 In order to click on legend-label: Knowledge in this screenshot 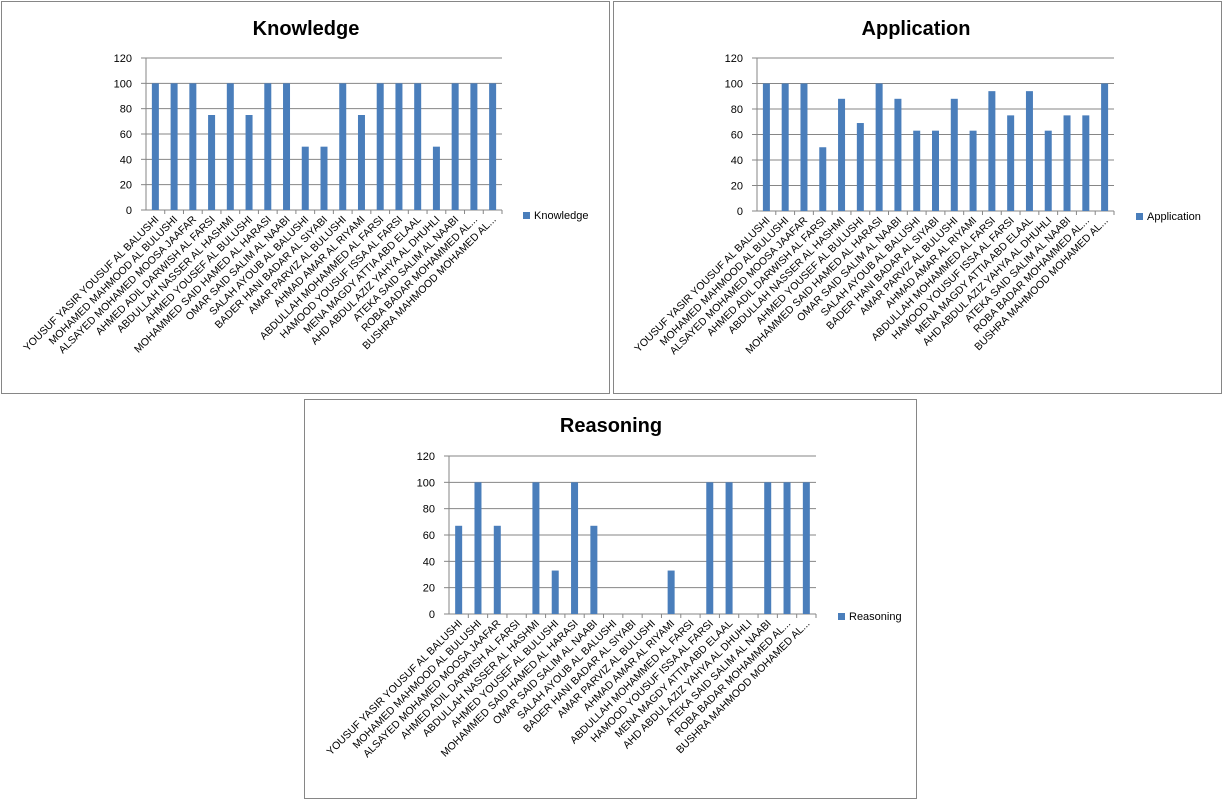, I will do `click(561, 216)`.